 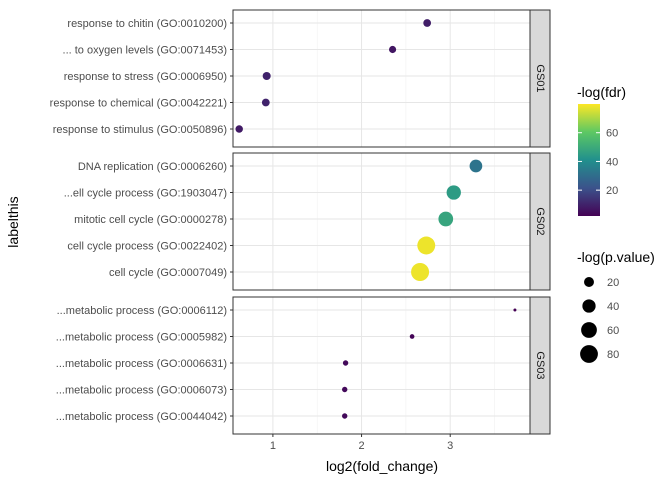 What do you see at coordinates (141, 417) in the screenshot?
I see `y-tick-label: ...metabolic process (GO:0044042)` at bounding box center [141, 417].